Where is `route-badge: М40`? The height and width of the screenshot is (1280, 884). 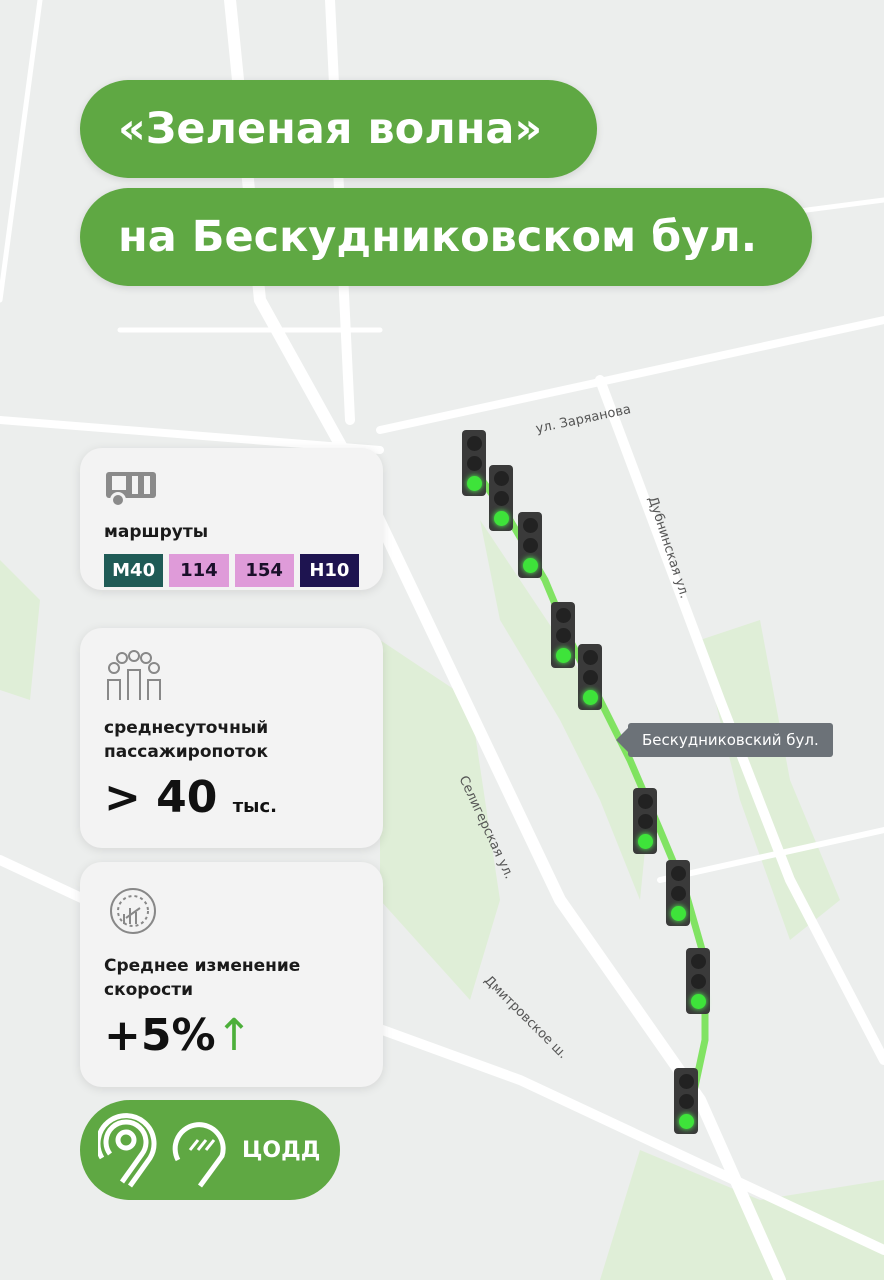 route-badge: М40 is located at coordinates (134, 570).